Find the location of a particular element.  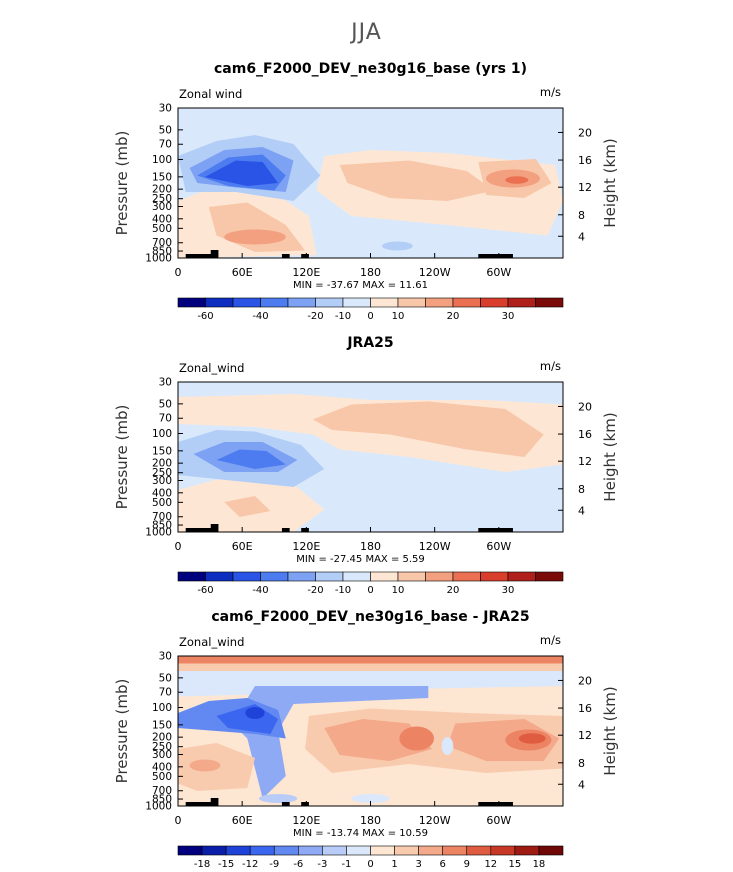

colorbar-label: -12 is located at coordinates (250, 864).